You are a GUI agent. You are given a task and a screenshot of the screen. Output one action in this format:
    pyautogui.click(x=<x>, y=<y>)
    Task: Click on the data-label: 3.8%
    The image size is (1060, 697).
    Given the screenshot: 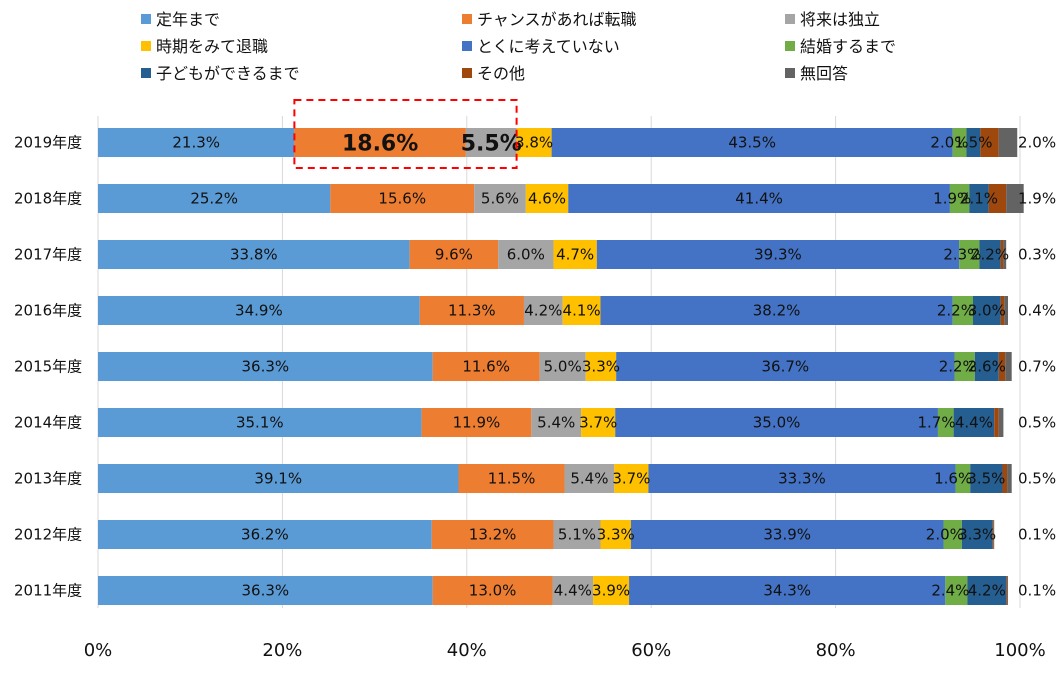 What is the action you would take?
    pyautogui.click(x=534, y=143)
    